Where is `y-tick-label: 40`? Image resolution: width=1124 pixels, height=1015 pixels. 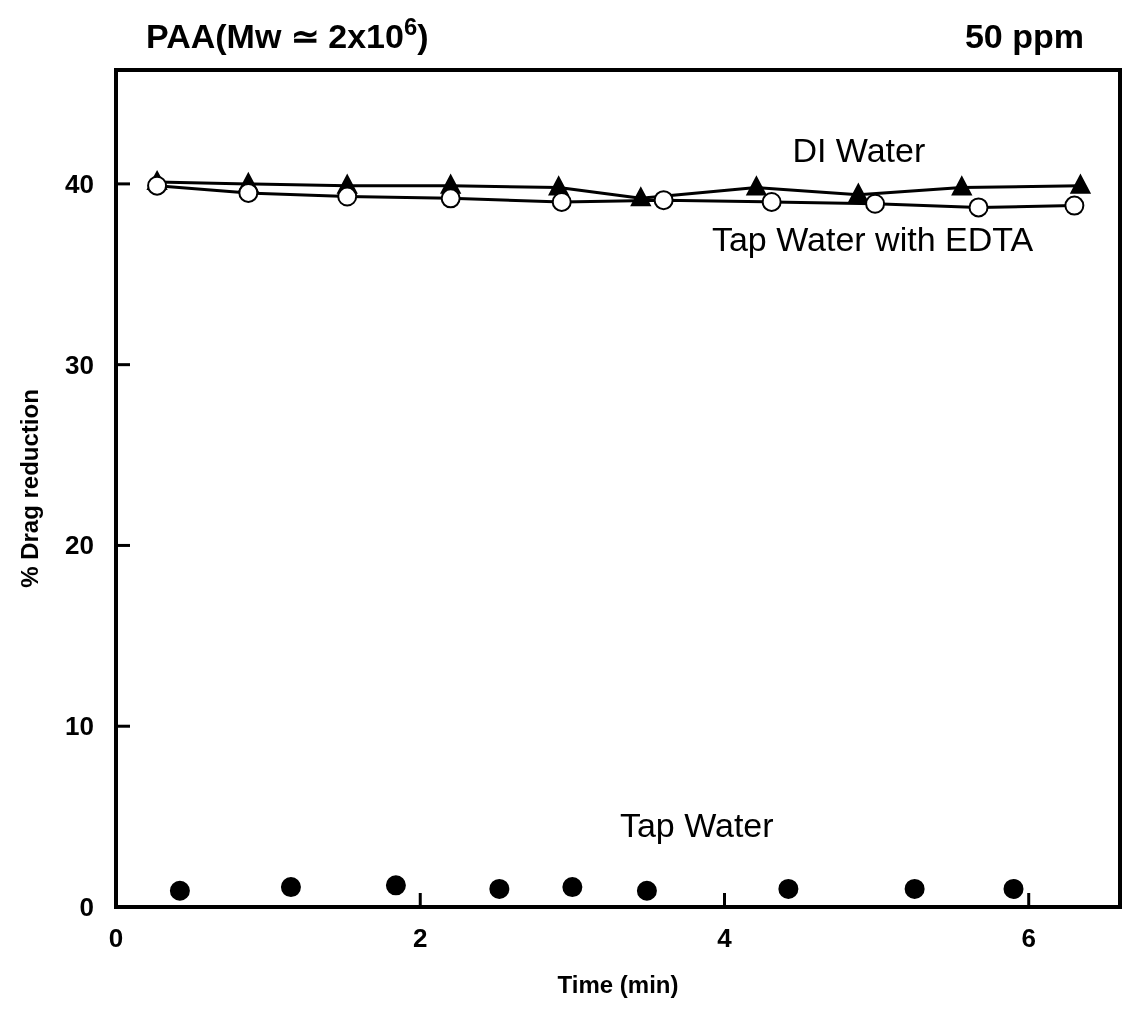 y-tick-label: 40 is located at coordinates (79, 183).